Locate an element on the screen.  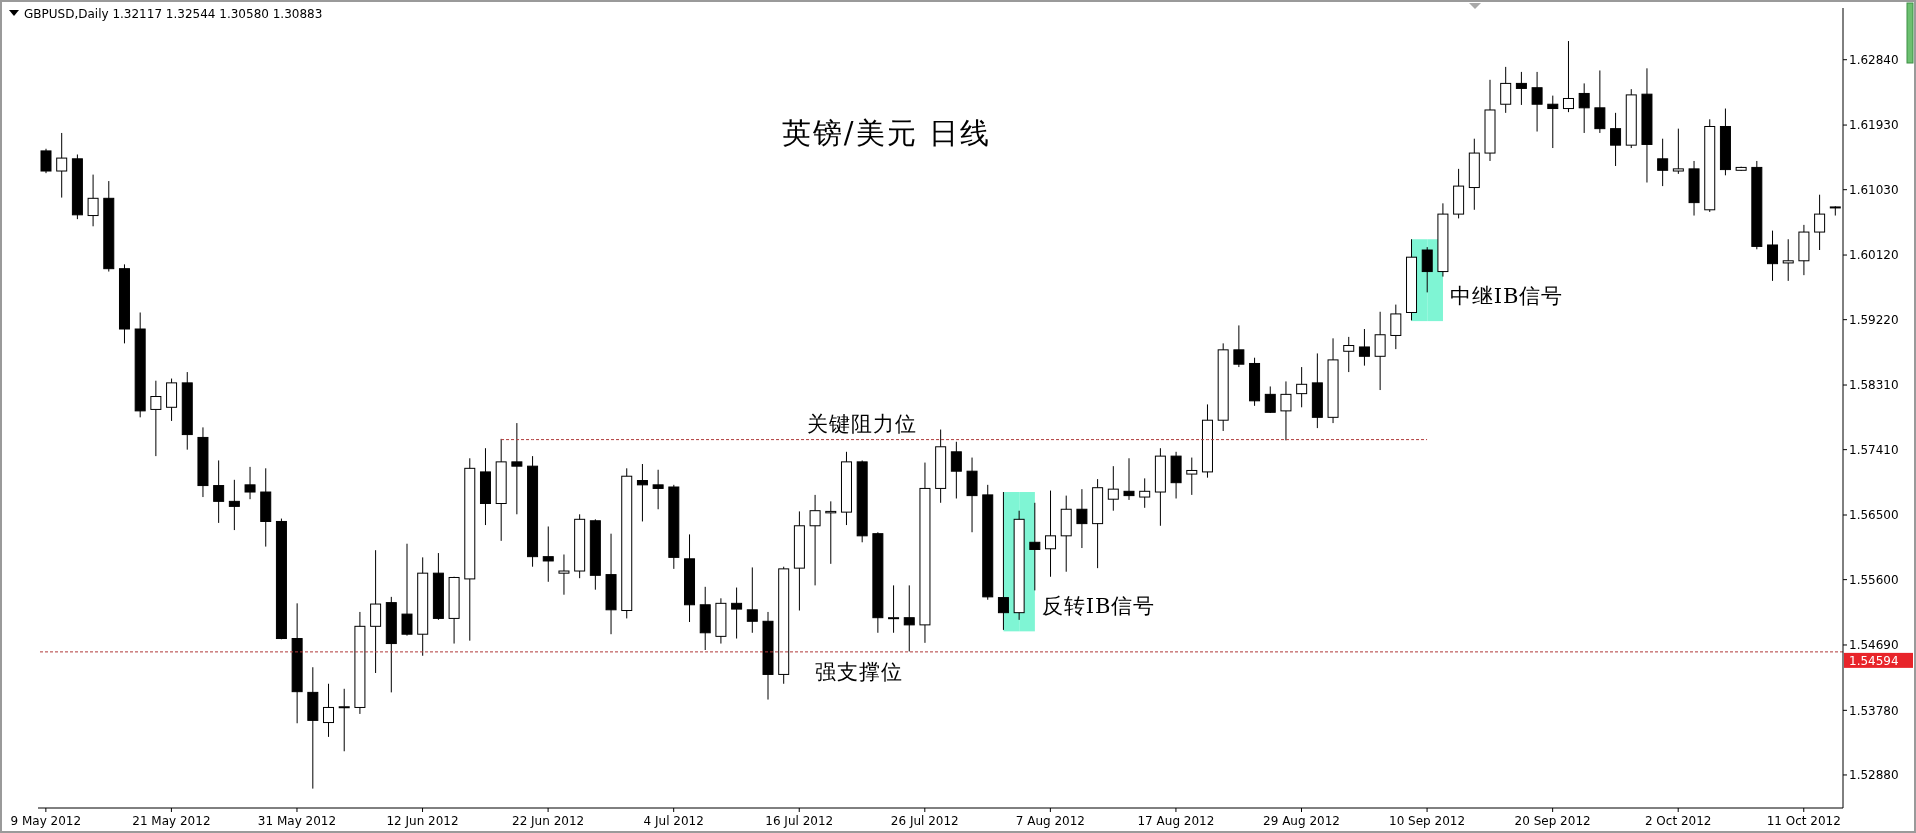
text: 英镑/美元 日线 is located at coordinates (886, 133).